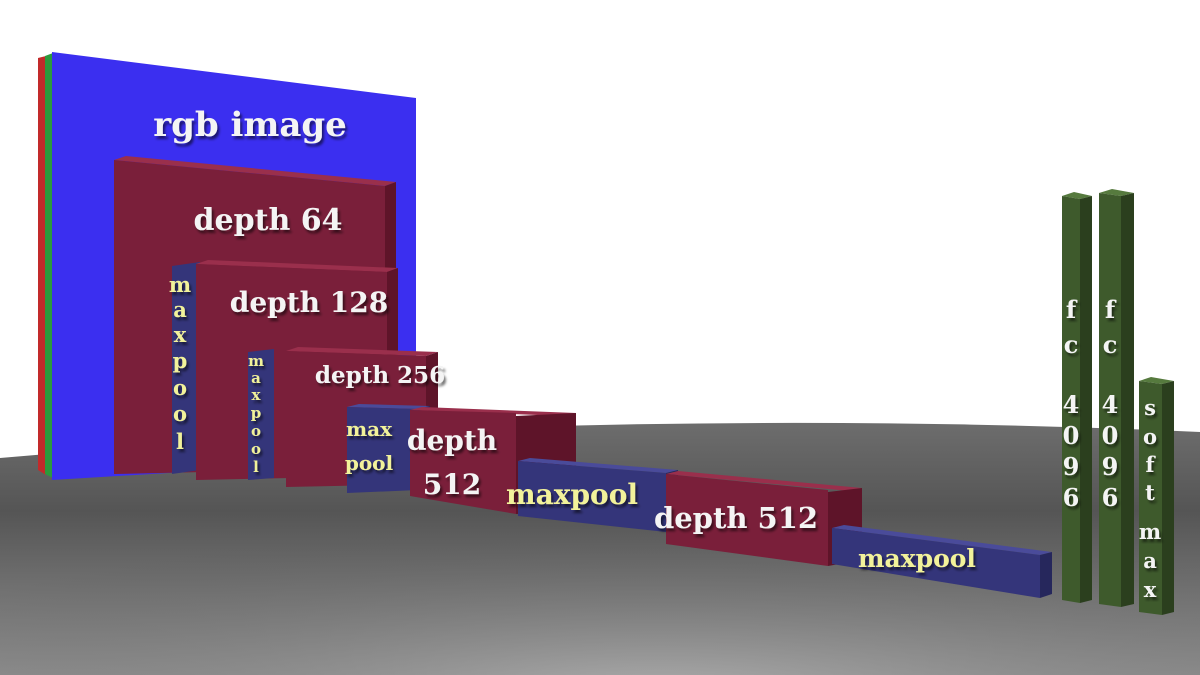 This screenshot has height=675, width=1200. Describe the element at coordinates (369, 463) in the screenshot. I see `svg-text: pool` at that location.